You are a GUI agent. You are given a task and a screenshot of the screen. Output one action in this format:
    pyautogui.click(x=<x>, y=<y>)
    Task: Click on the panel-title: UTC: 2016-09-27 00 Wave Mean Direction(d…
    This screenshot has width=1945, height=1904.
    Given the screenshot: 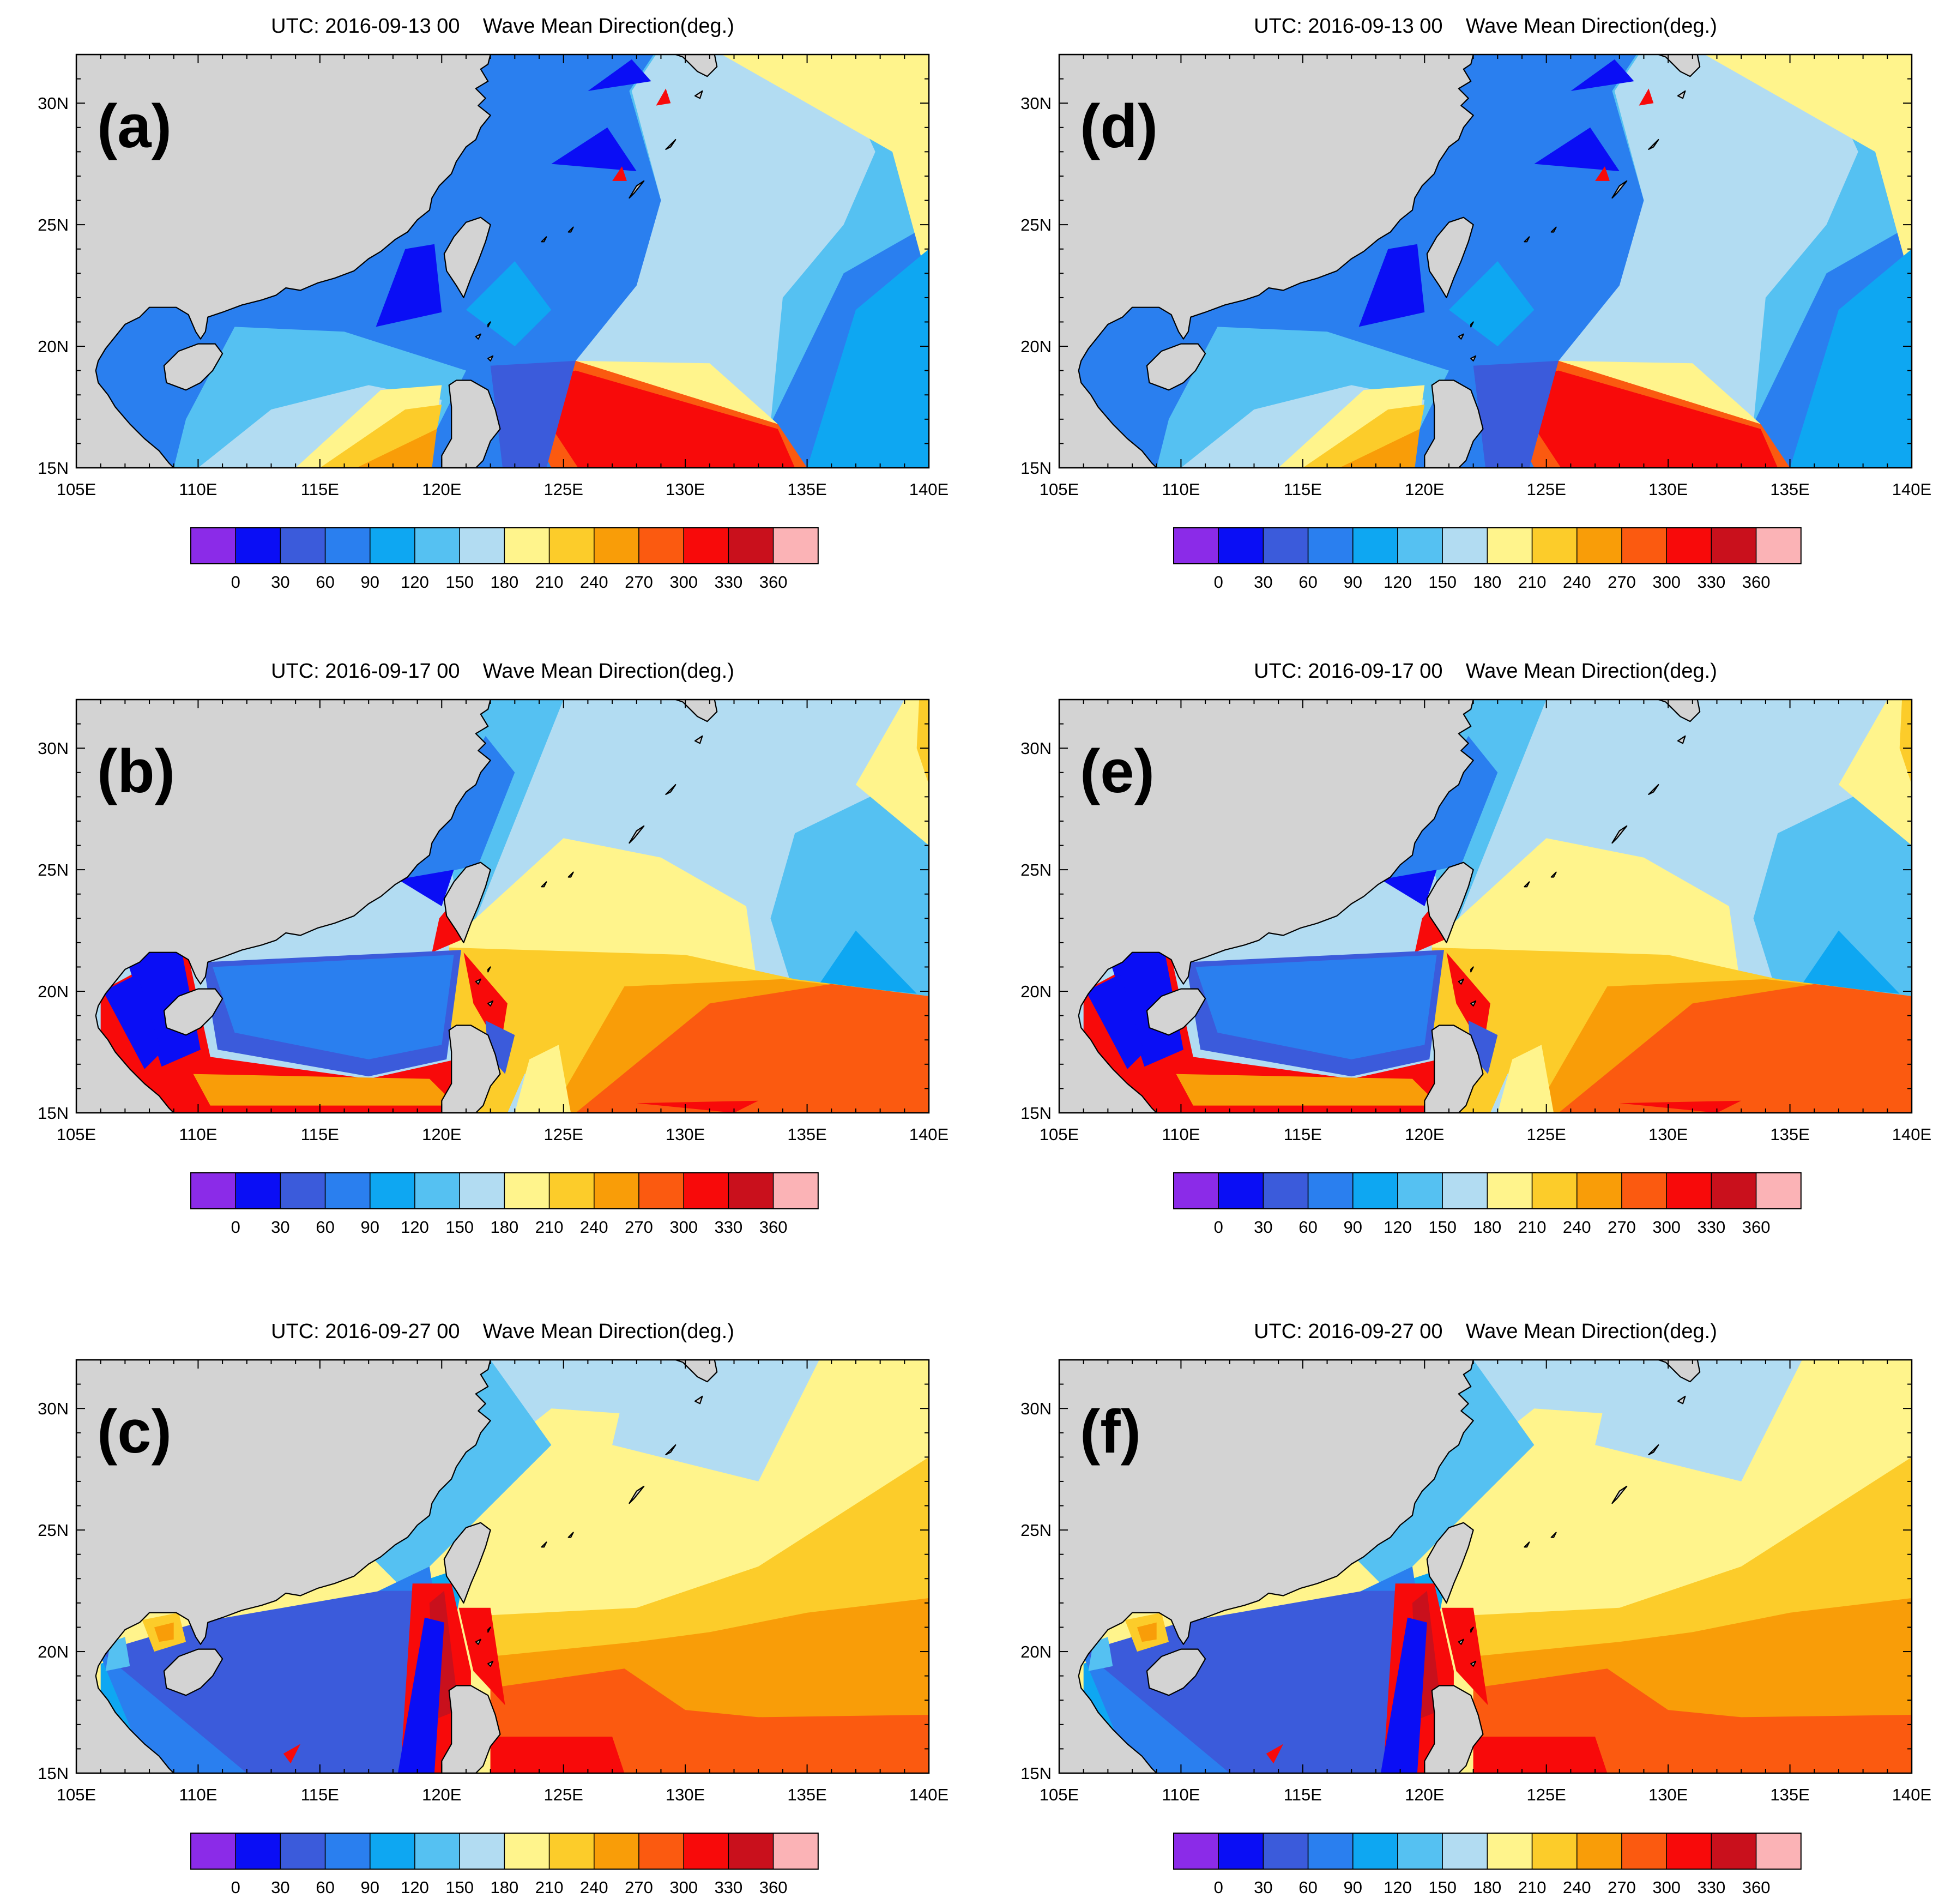 What is the action you would take?
    pyautogui.click(x=1485, y=1331)
    